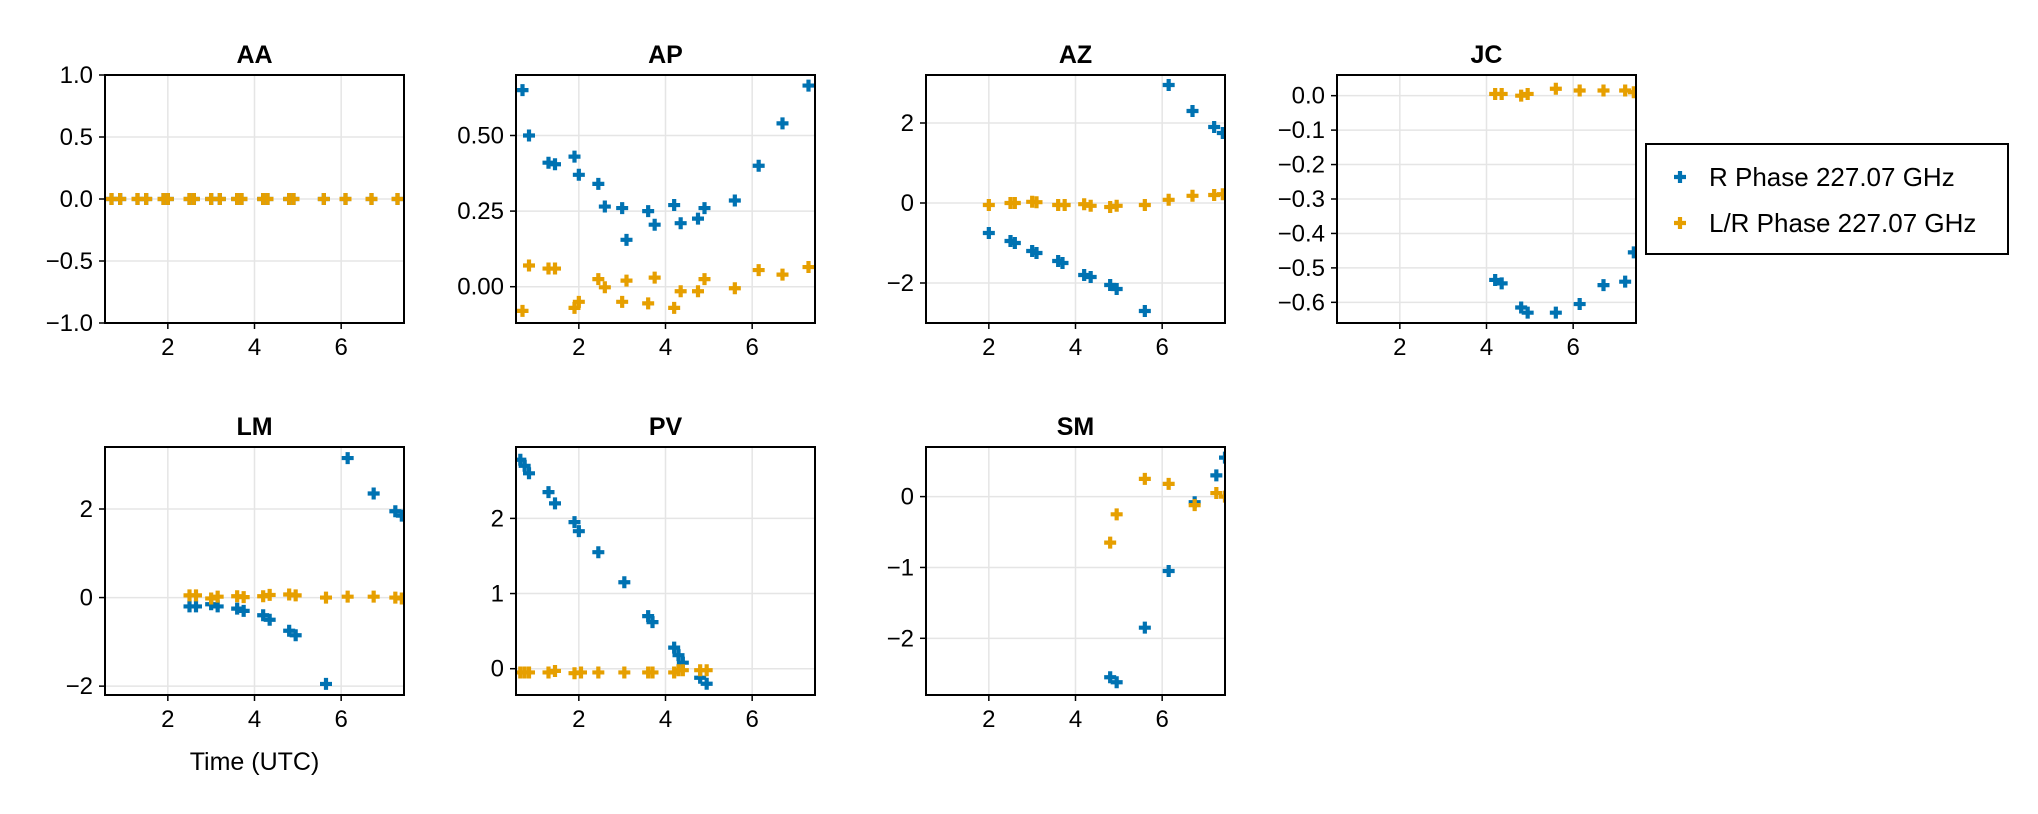  What do you see at coordinates (665, 55) in the screenshot?
I see `subplot-title: AP` at bounding box center [665, 55].